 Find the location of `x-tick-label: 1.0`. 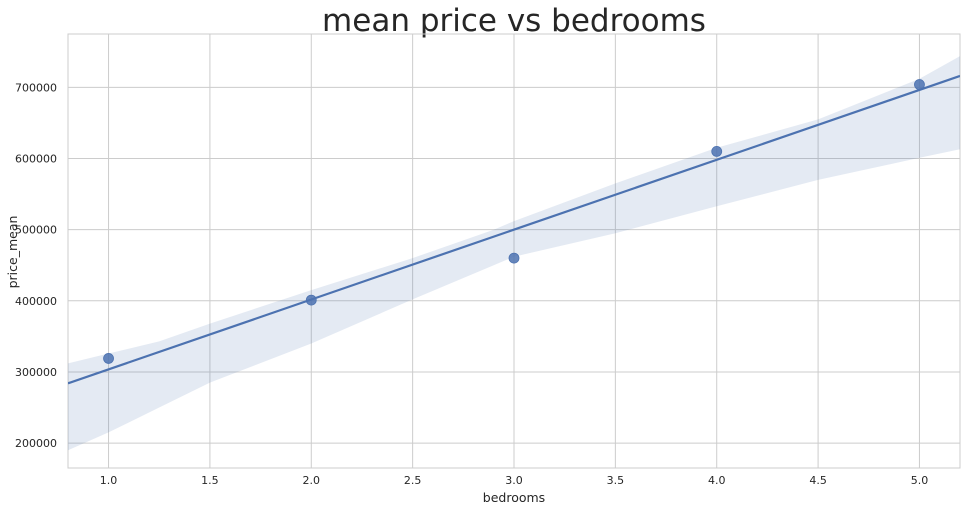

x-tick-label: 1.0 is located at coordinates (109, 480).